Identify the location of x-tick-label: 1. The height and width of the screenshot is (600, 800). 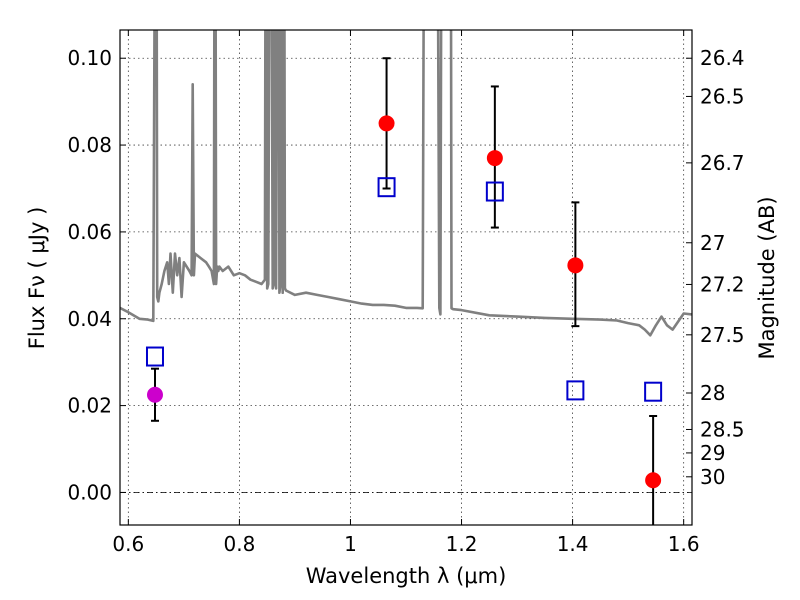
(350, 544).